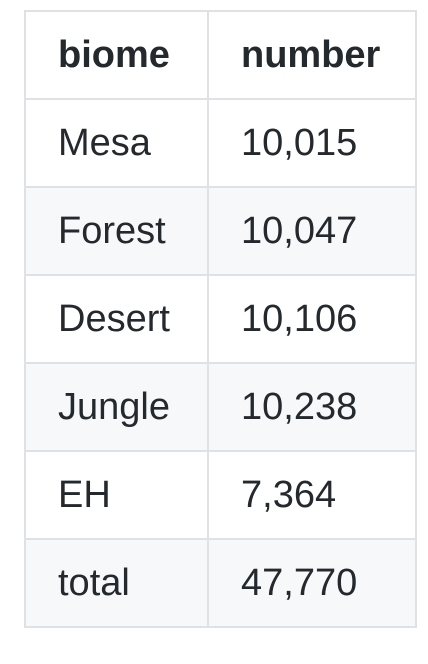 The image size is (428, 664). I want to click on table-row: Jungle 10,238, so click(220, 407).